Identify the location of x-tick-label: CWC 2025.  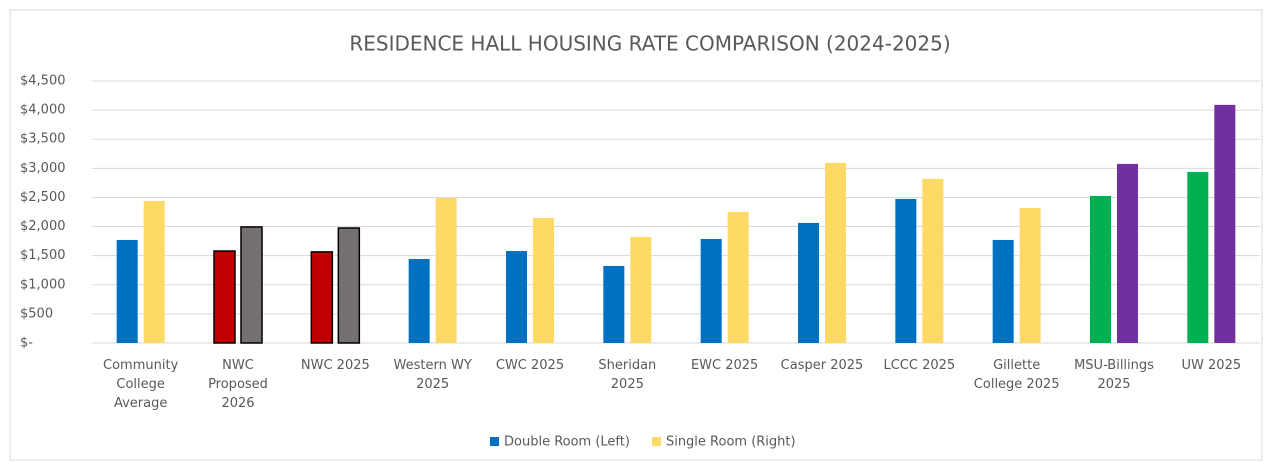
(530, 365).